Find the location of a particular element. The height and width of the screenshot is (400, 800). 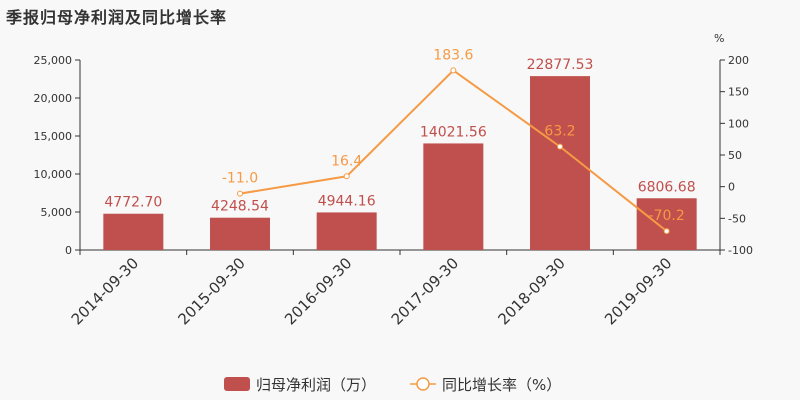

x-tick-label: 2019-09-30 is located at coordinates (638, 291).